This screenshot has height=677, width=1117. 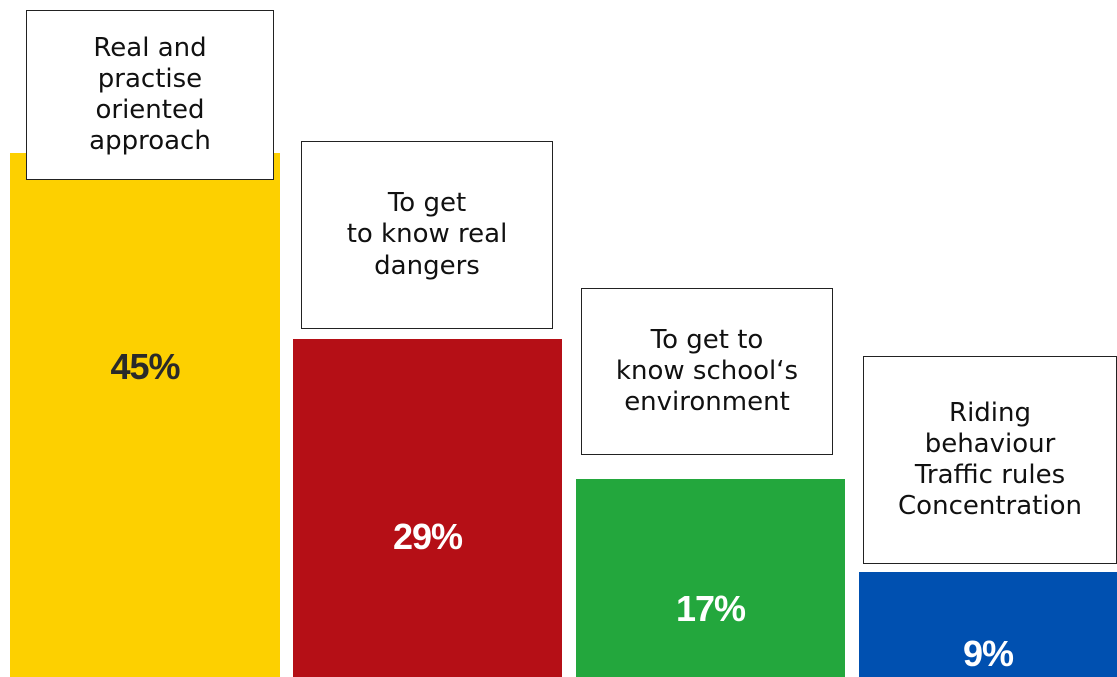 I want to click on bar-3: 17%, so click(x=710, y=578).